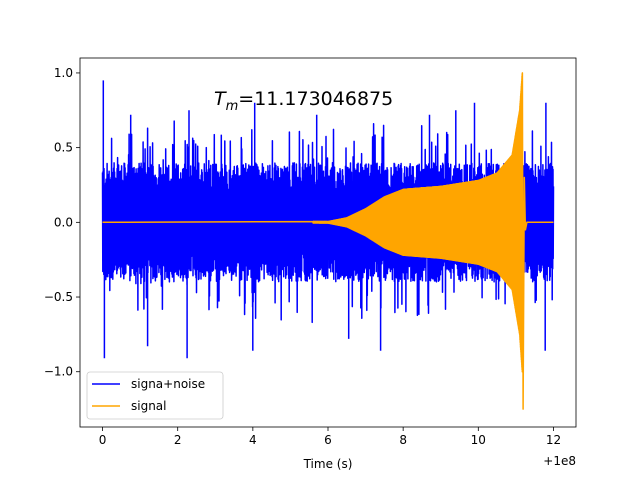  I want to click on merger-time-annotation: Tm=11.173046875, so click(303, 101).